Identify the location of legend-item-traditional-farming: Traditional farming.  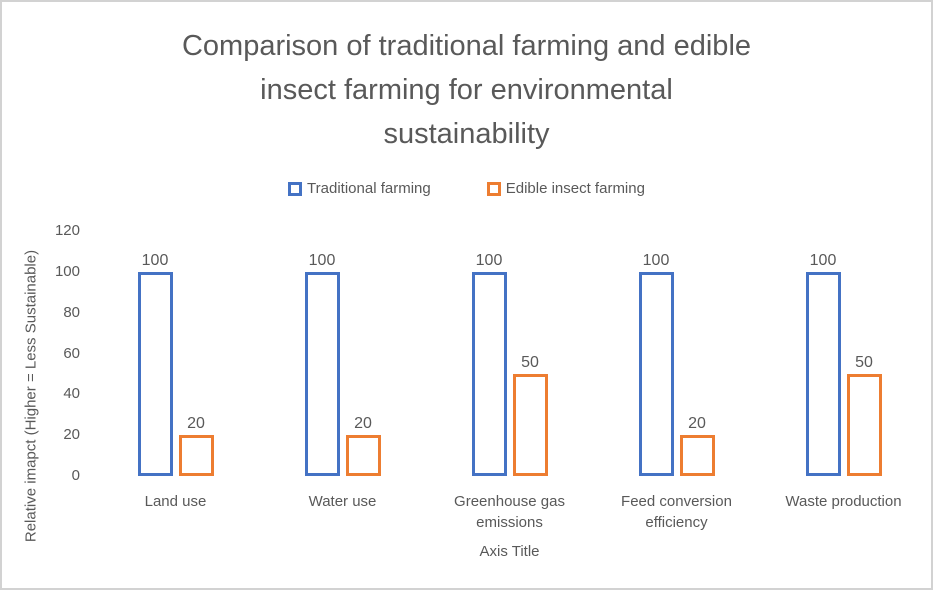
(359, 188).